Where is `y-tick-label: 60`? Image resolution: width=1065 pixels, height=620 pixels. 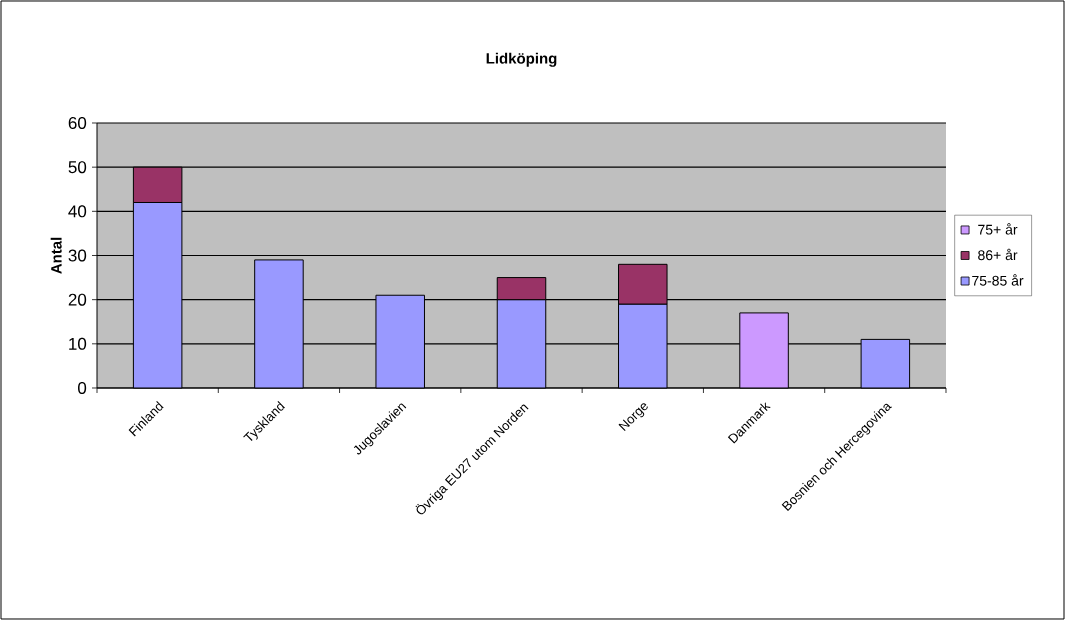
y-tick-label: 60 is located at coordinates (77, 123).